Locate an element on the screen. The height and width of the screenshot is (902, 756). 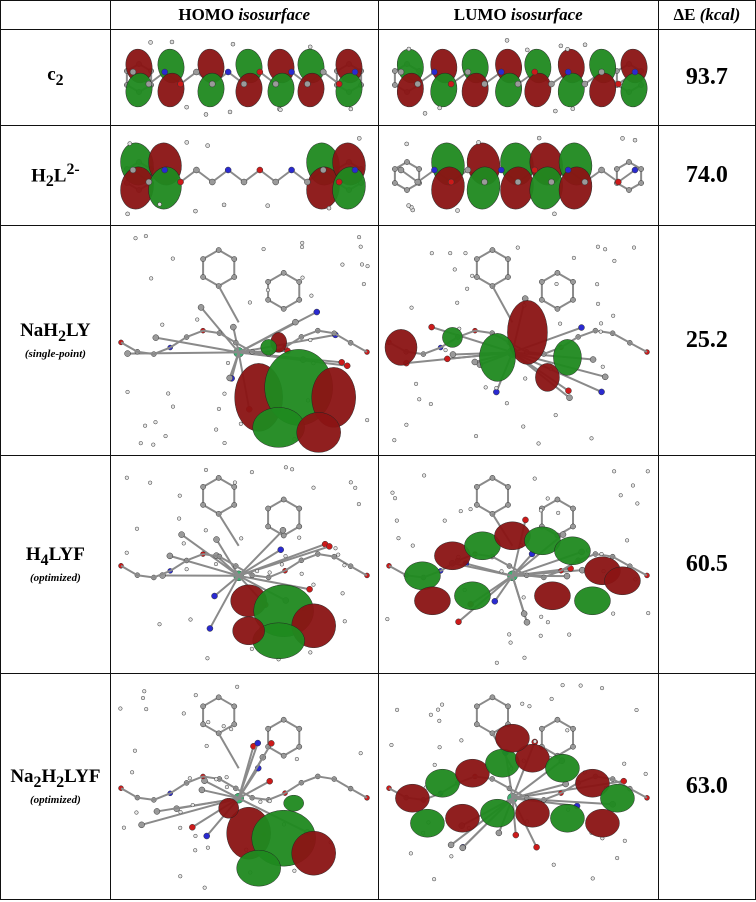
delta-e-value: 93.7 is located at coordinates (706, 77).